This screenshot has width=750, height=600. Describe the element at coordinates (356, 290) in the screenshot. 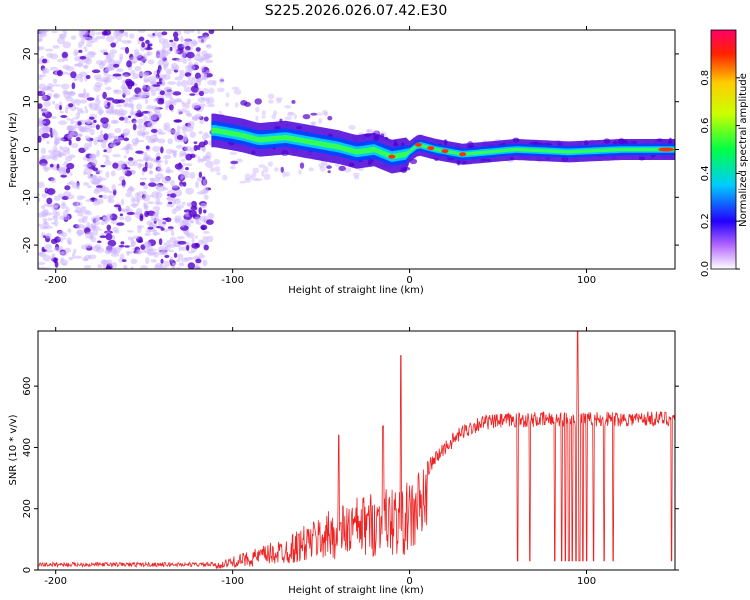

I see `spectrogram-x-axis-label: Height of straight line (km)` at that location.